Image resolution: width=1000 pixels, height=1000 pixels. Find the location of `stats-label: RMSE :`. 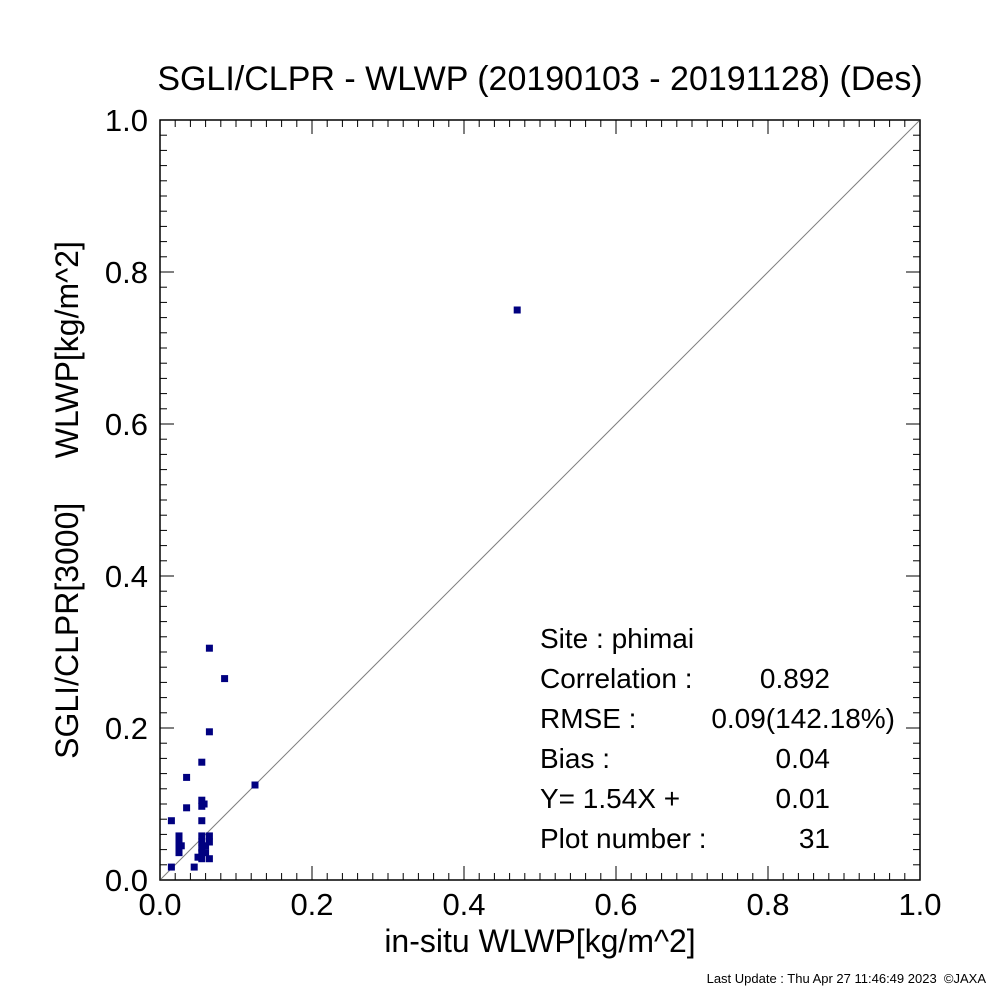

stats-label: RMSE : is located at coordinates (588, 718).